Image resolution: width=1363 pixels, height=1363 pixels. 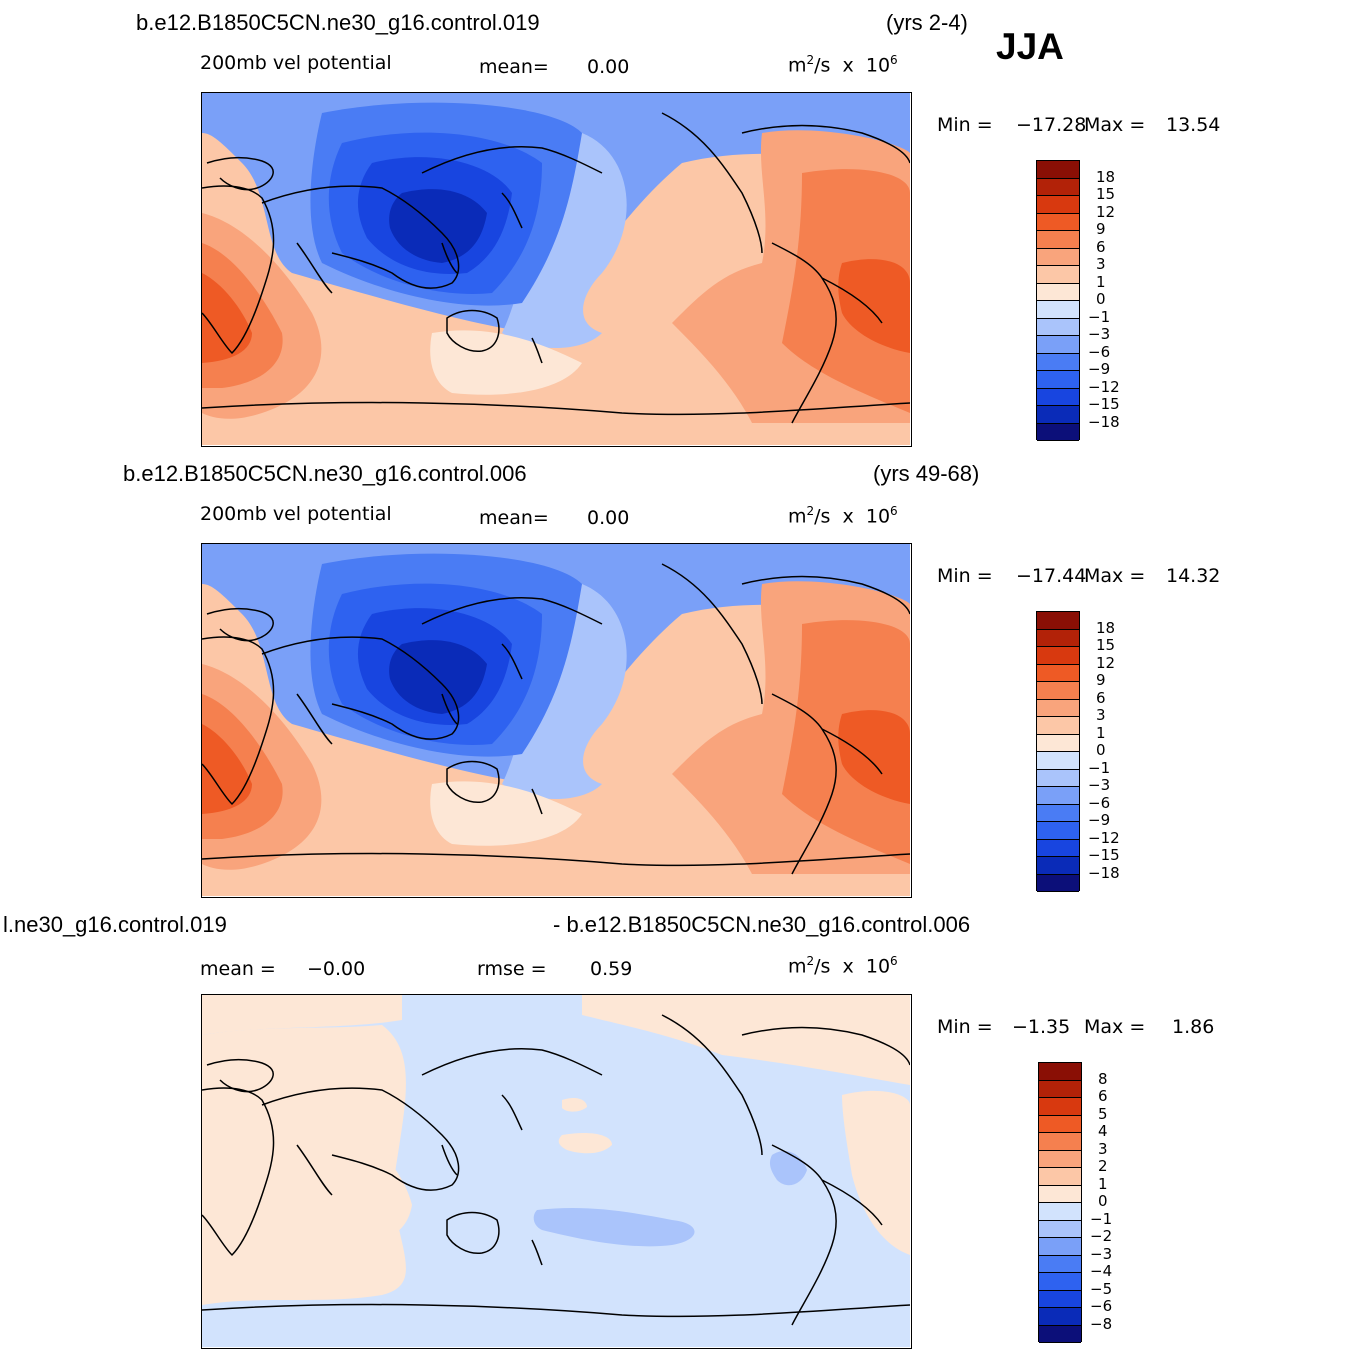 I want to click on panel-diff-case-left: l.ne30_g16.control.019, so click(x=115, y=924).